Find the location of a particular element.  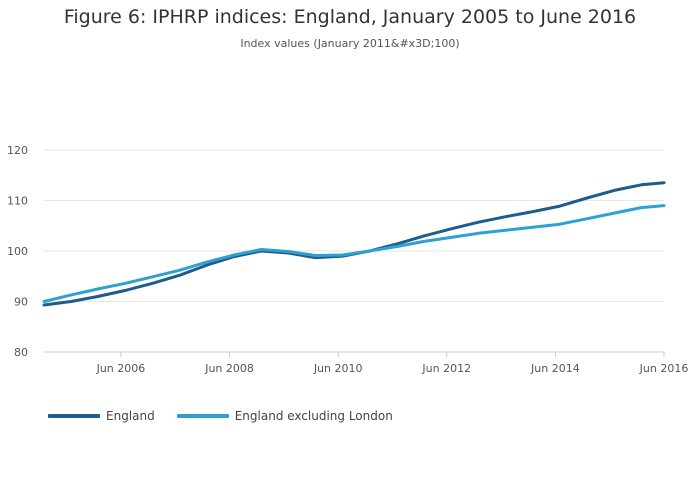

legend-label-england: England is located at coordinates (130, 416).